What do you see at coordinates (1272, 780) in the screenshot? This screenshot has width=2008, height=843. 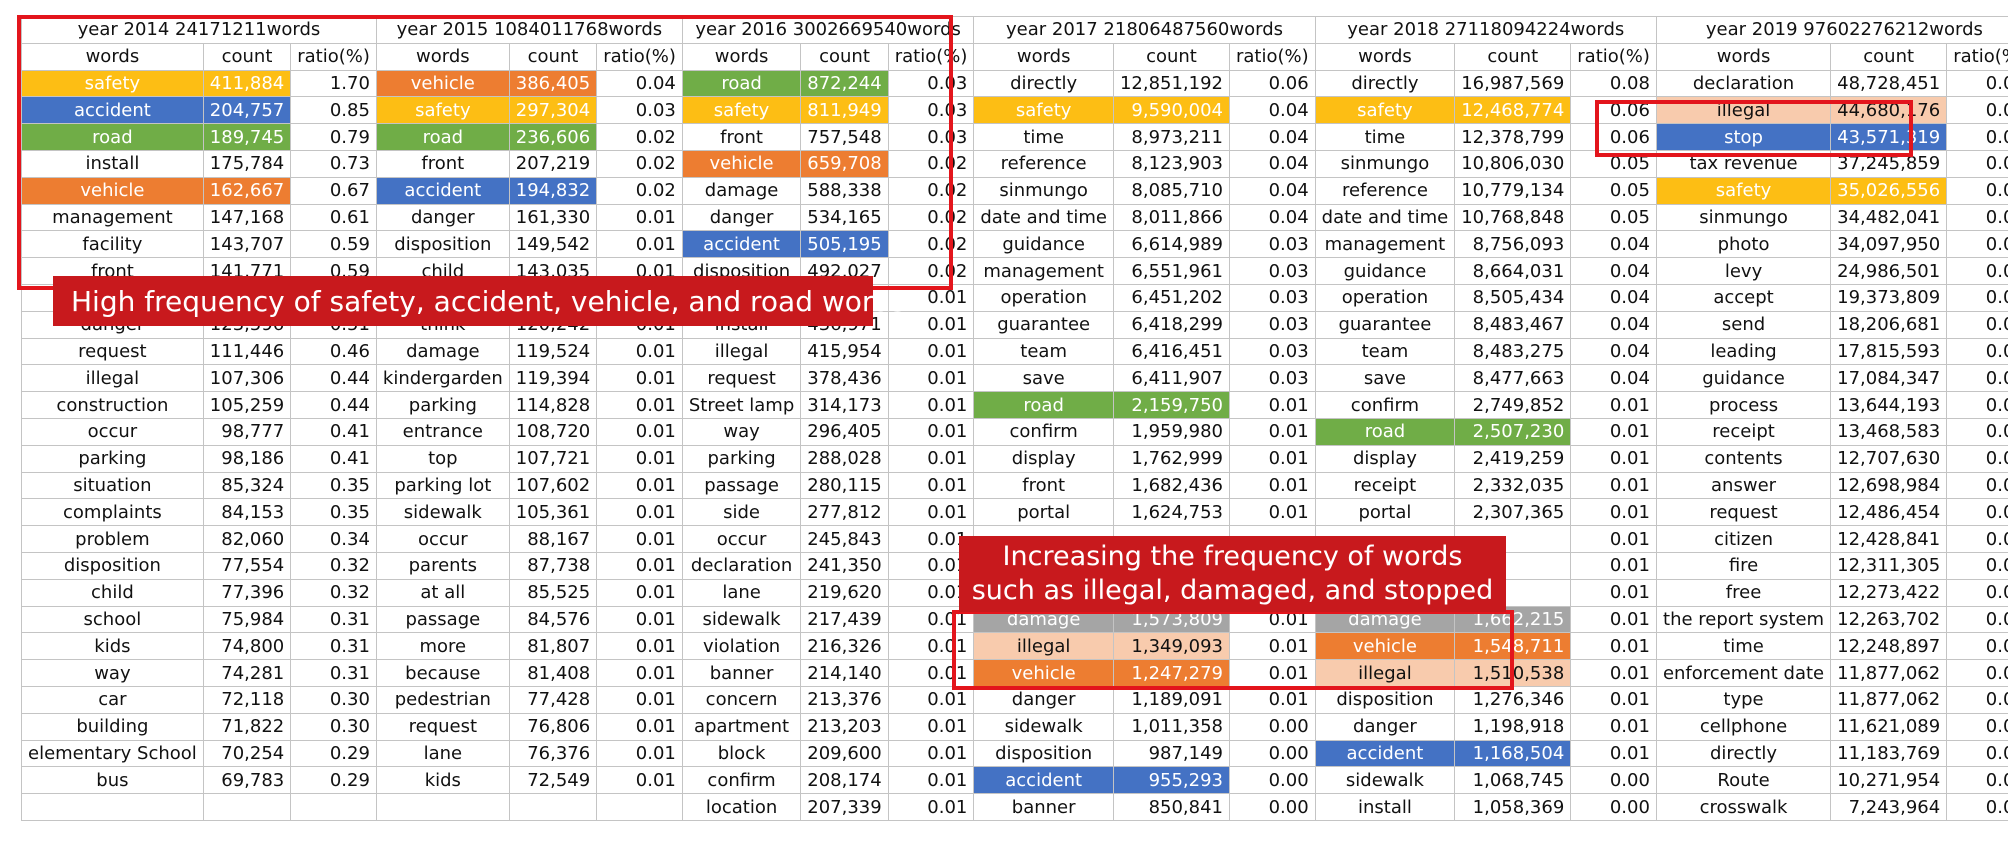 I see `ratio-cell: 0.00` at bounding box center [1272, 780].